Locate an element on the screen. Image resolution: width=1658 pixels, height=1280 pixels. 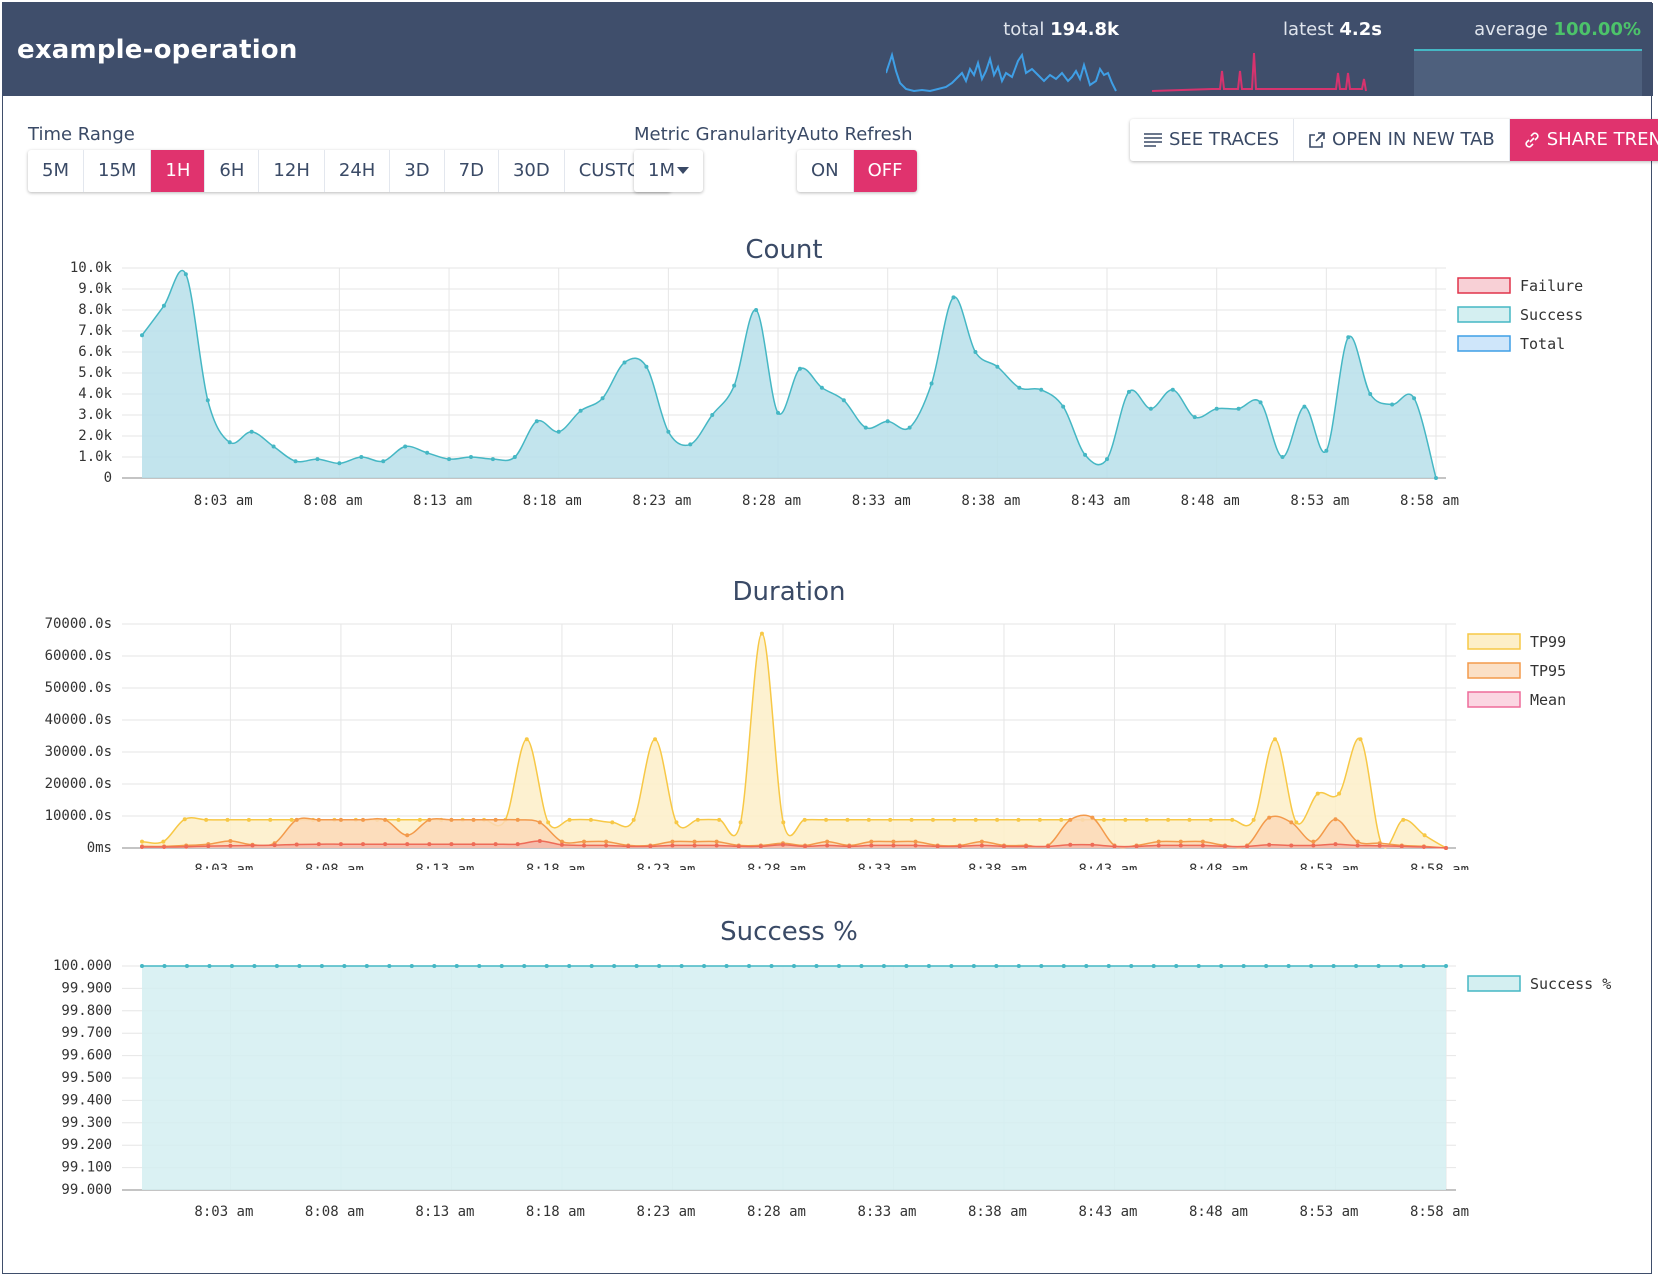
share-trend-button: SHARE TREND is located at coordinates (1583, 140).